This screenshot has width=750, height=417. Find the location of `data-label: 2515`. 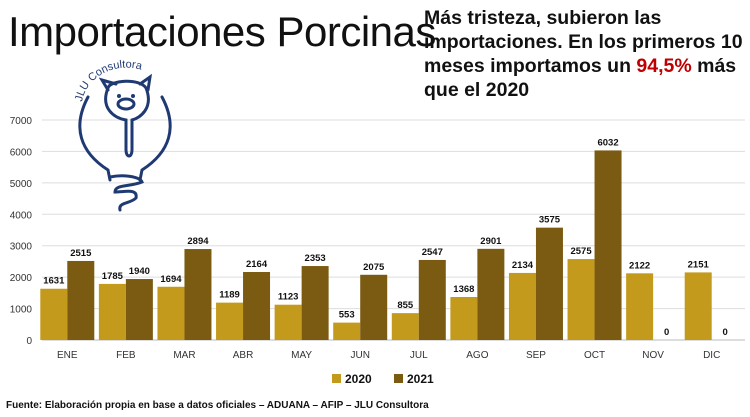

data-label: 2515 is located at coordinates (81, 253).